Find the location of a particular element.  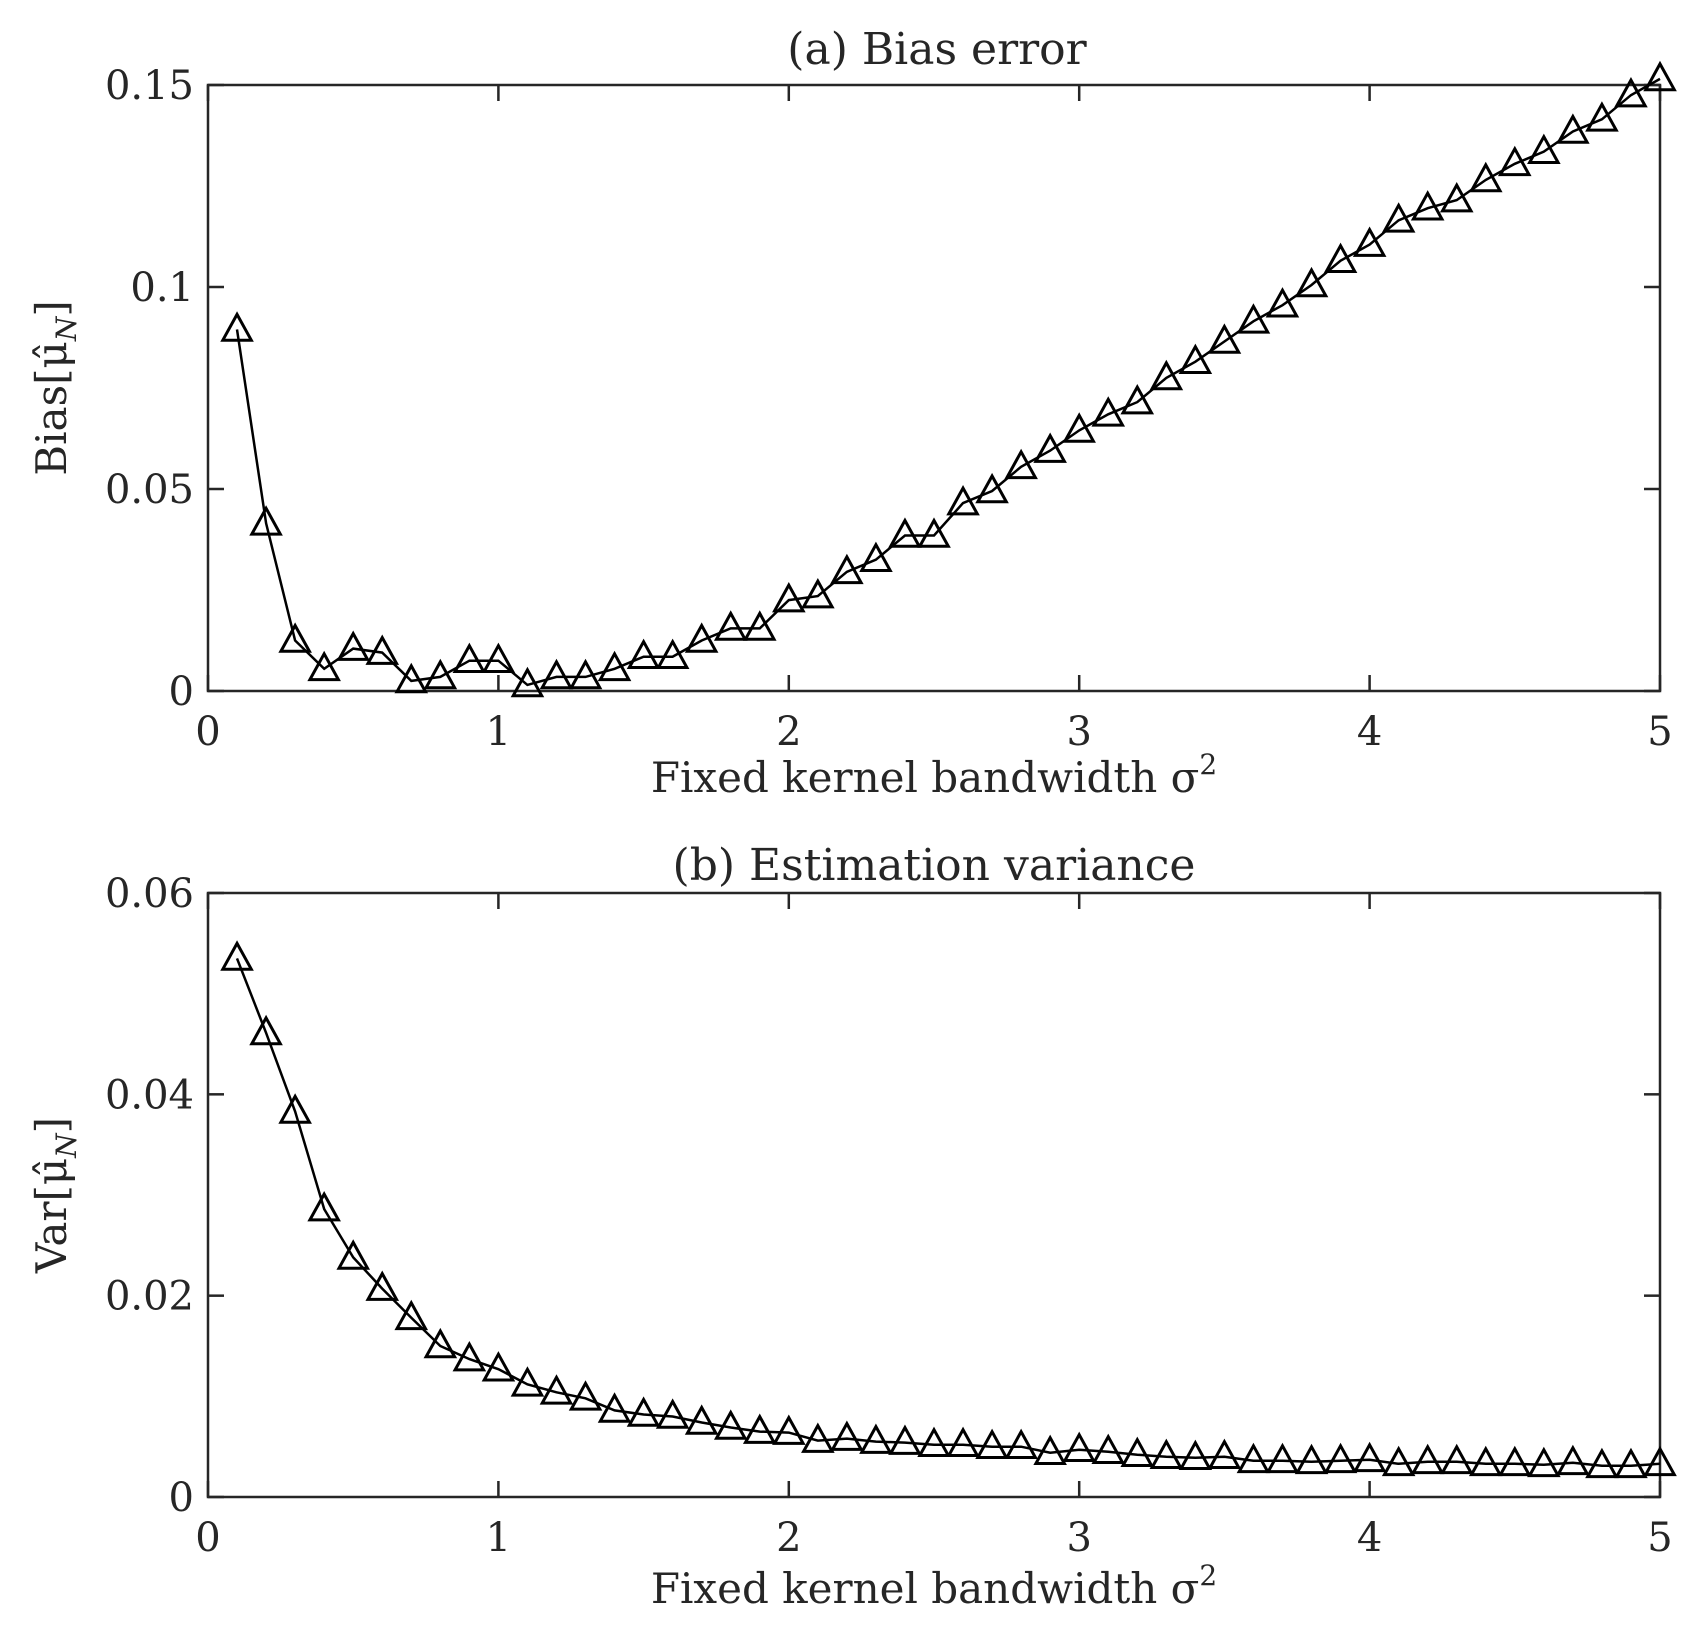

x-tick-label: 1 is located at coordinates (498, 1538).